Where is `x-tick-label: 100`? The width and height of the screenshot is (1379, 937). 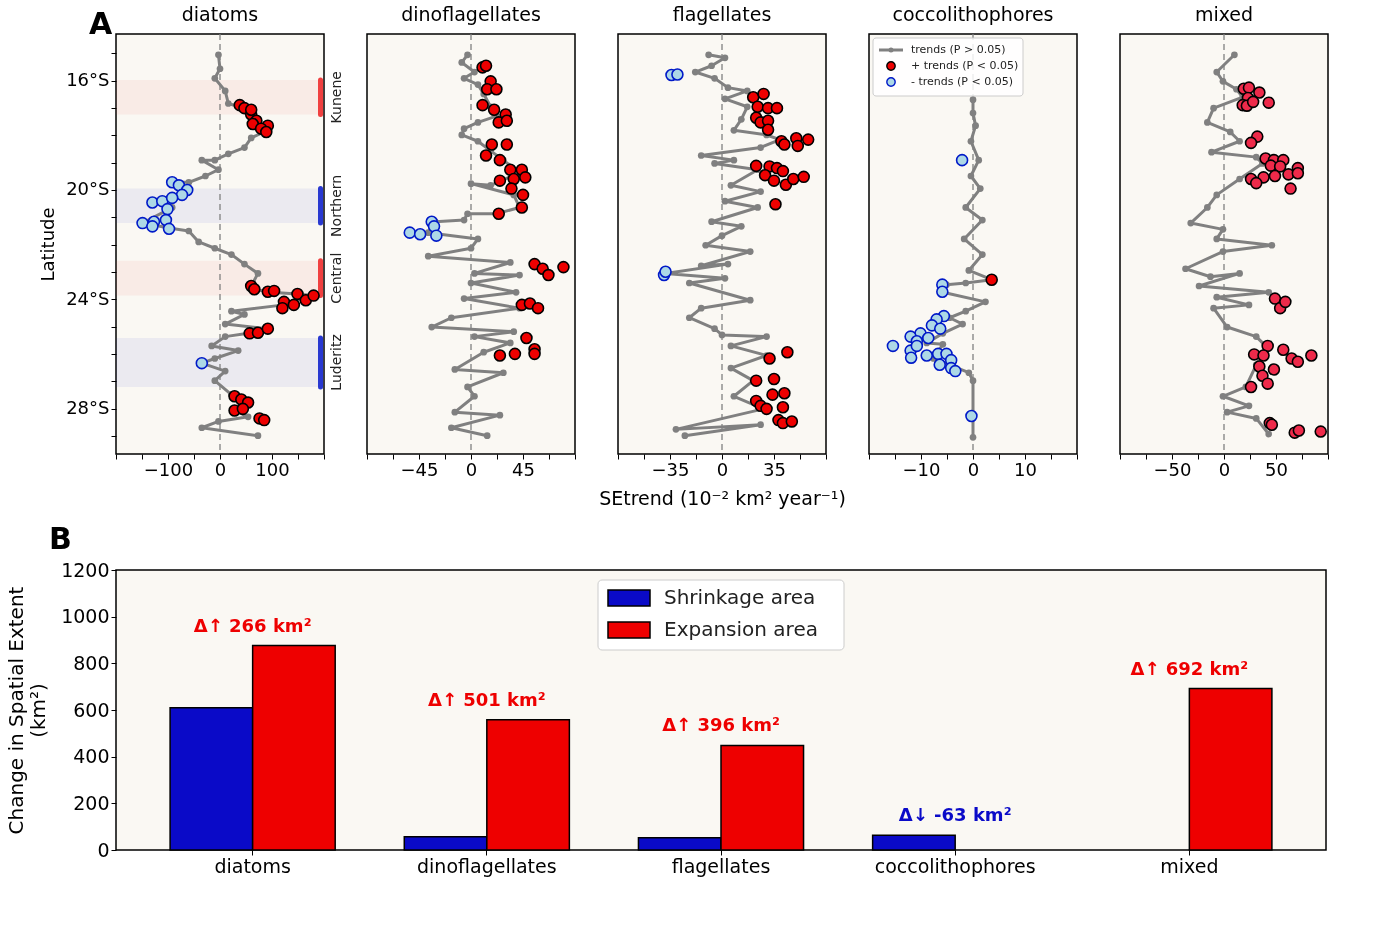 x-tick-label: 100 is located at coordinates (272, 469).